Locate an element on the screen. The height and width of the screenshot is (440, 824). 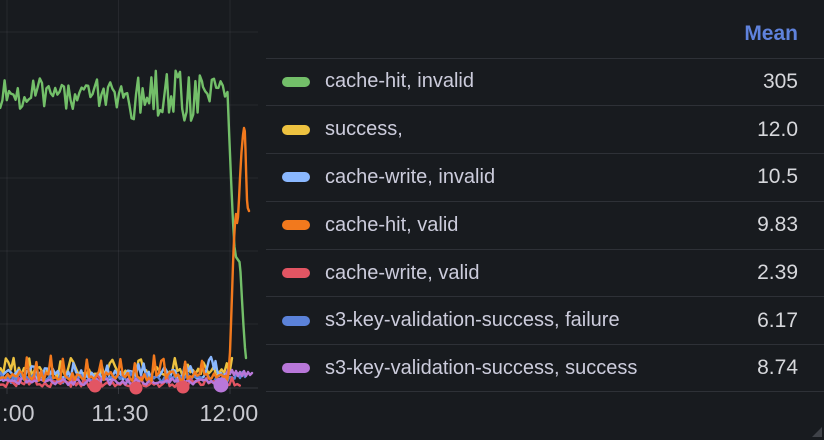
x-axis-label: 11:30 is located at coordinates (120, 413).